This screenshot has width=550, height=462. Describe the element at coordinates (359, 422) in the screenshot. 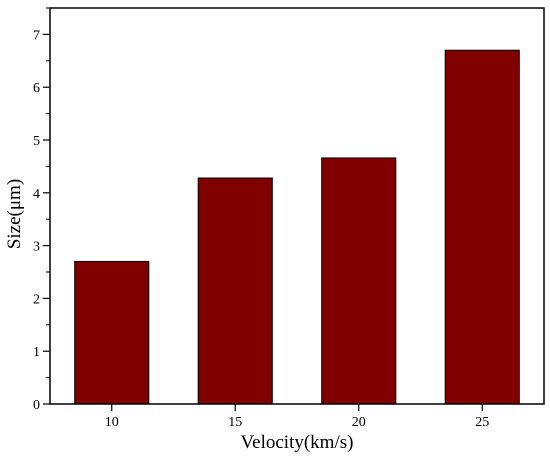

I see `x-tick-label: 20` at that location.